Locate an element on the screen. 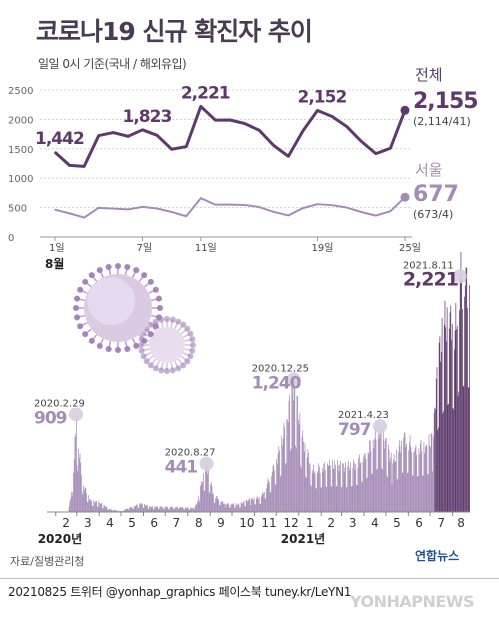 The width and height of the screenshot is (499, 626). month-tick-label: 7 is located at coordinates (441, 523).